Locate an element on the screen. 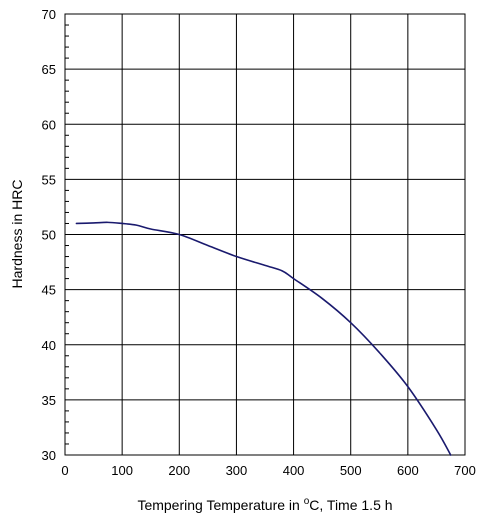 The image size is (486, 518). y-tick-label-7: 65 is located at coordinates (49, 69).